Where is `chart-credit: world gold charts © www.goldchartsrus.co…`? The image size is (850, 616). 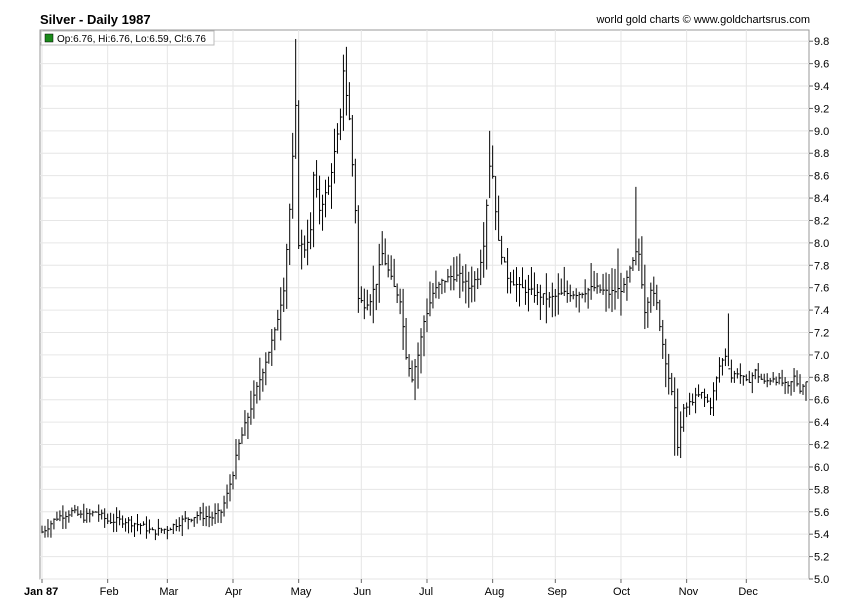 chart-credit: world gold charts © www.goldchartsrus.co… is located at coordinates (703, 20).